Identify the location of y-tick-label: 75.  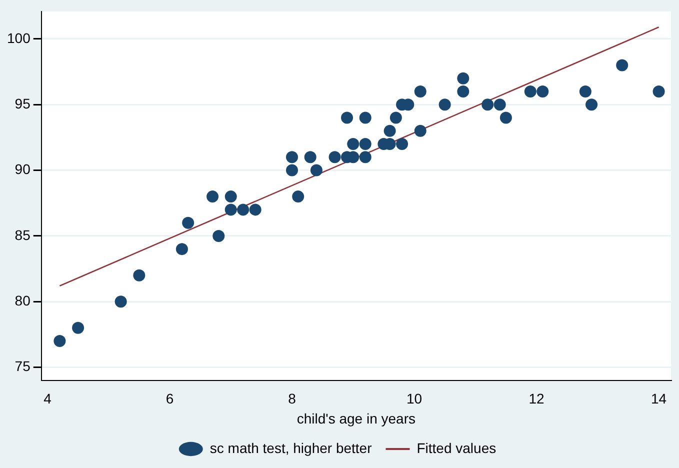
(22, 366).